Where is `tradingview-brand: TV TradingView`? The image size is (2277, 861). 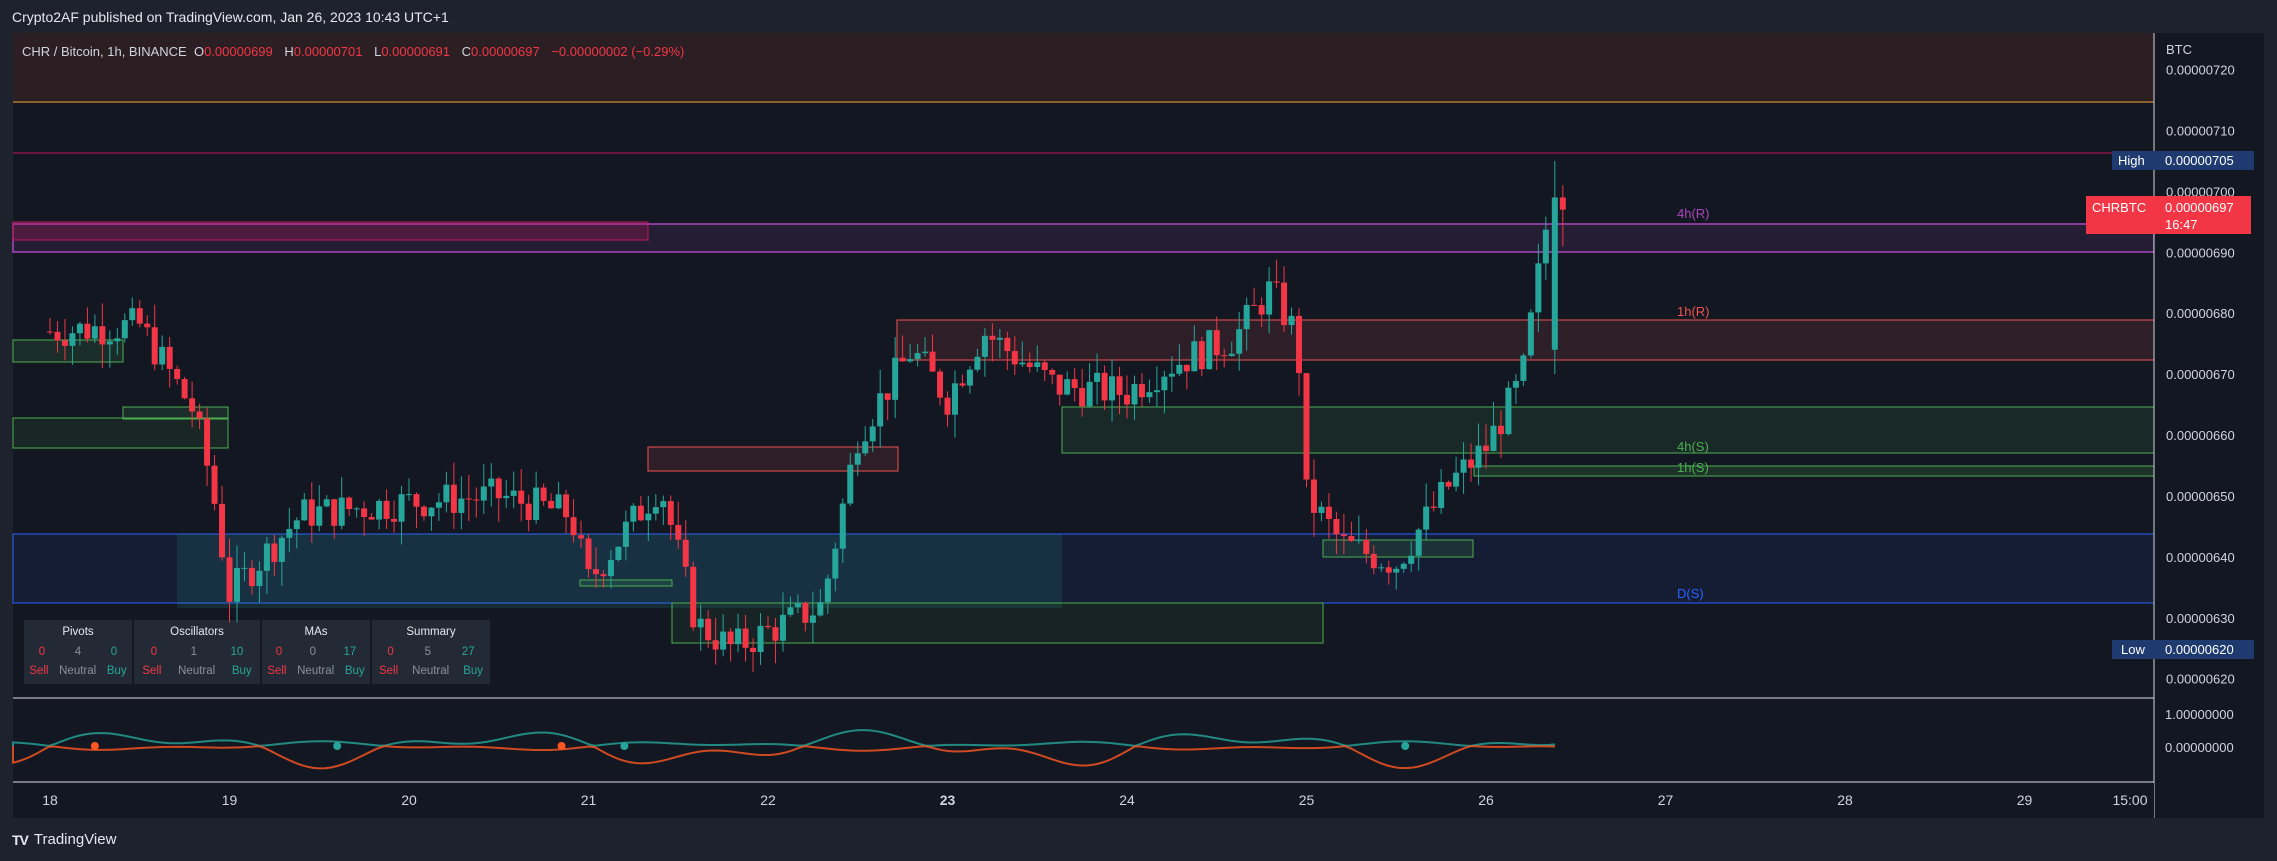 tradingview-brand: TV TradingView is located at coordinates (64, 839).